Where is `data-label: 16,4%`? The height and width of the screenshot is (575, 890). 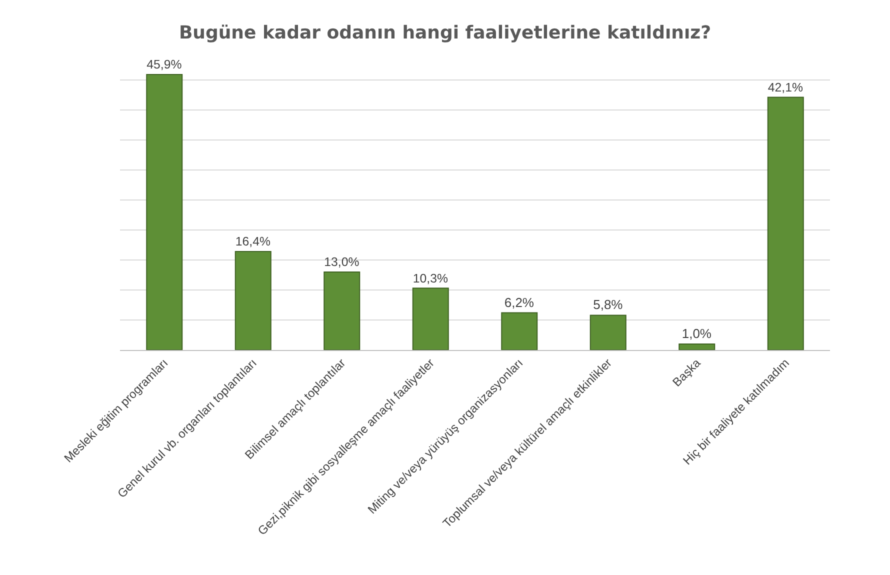 data-label: 16,4% is located at coordinates (252, 241).